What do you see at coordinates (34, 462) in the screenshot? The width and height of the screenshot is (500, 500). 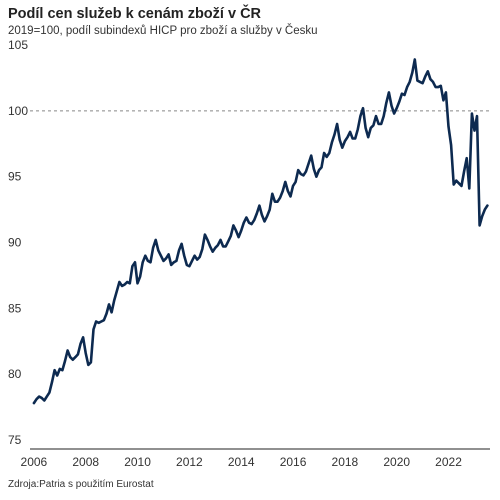 I see `x-tick-label: 2006` at bounding box center [34, 462].